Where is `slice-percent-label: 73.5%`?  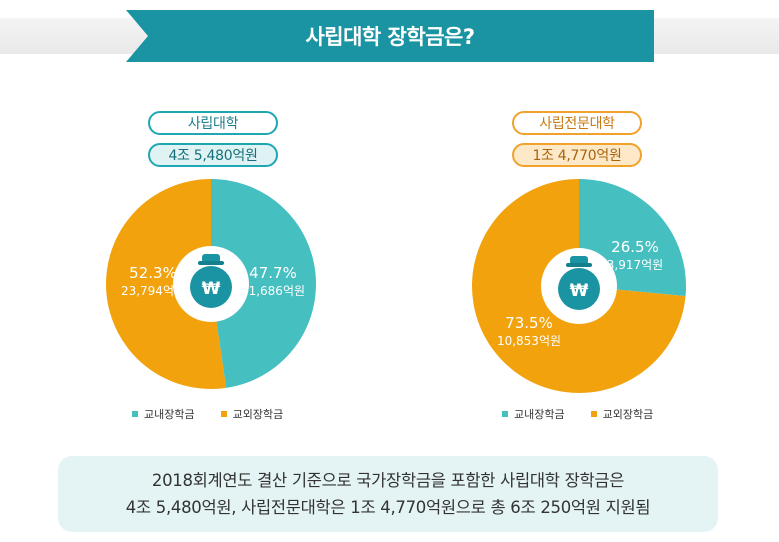
slice-percent-label: 73.5% is located at coordinates (529, 323).